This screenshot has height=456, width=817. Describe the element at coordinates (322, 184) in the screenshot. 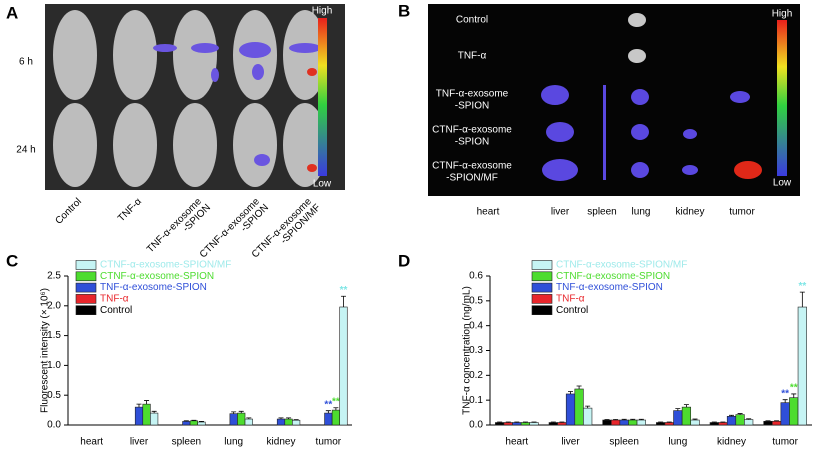

I see `scale-low: Low` at that location.